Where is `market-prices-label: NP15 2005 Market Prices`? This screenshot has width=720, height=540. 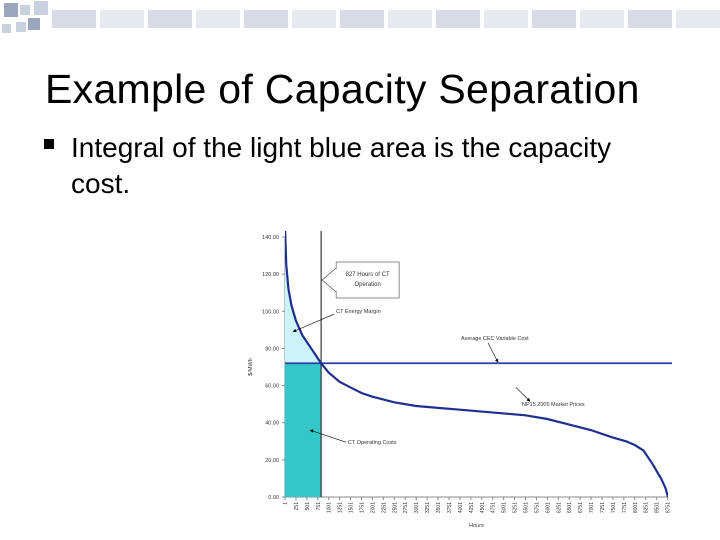 market-prices-label: NP15 2005 Market Prices is located at coordinates (553, 405).